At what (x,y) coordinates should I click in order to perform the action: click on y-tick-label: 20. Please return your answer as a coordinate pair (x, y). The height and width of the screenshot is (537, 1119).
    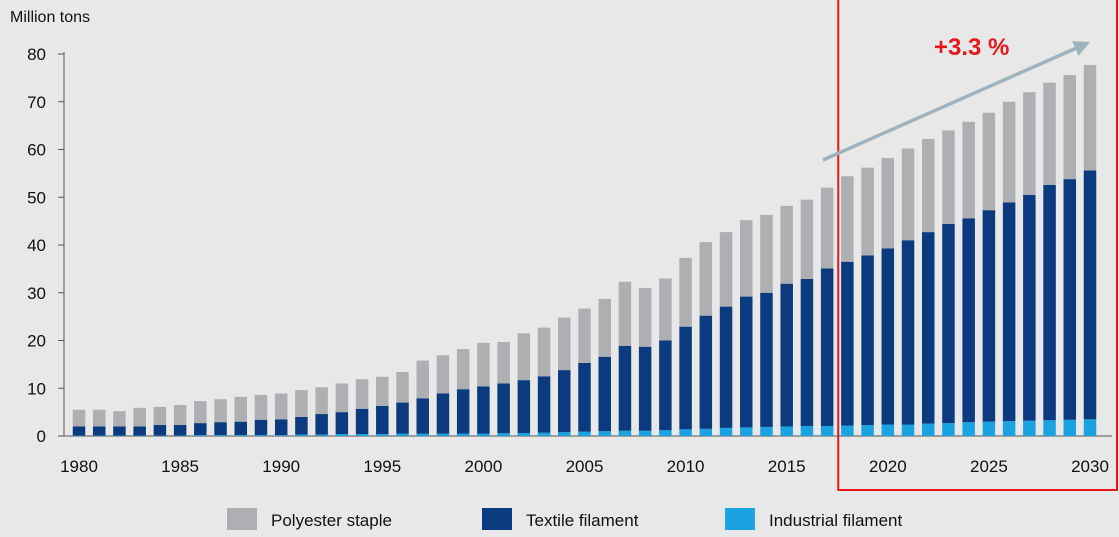
    Looking at the image, I should click on (36, 341).